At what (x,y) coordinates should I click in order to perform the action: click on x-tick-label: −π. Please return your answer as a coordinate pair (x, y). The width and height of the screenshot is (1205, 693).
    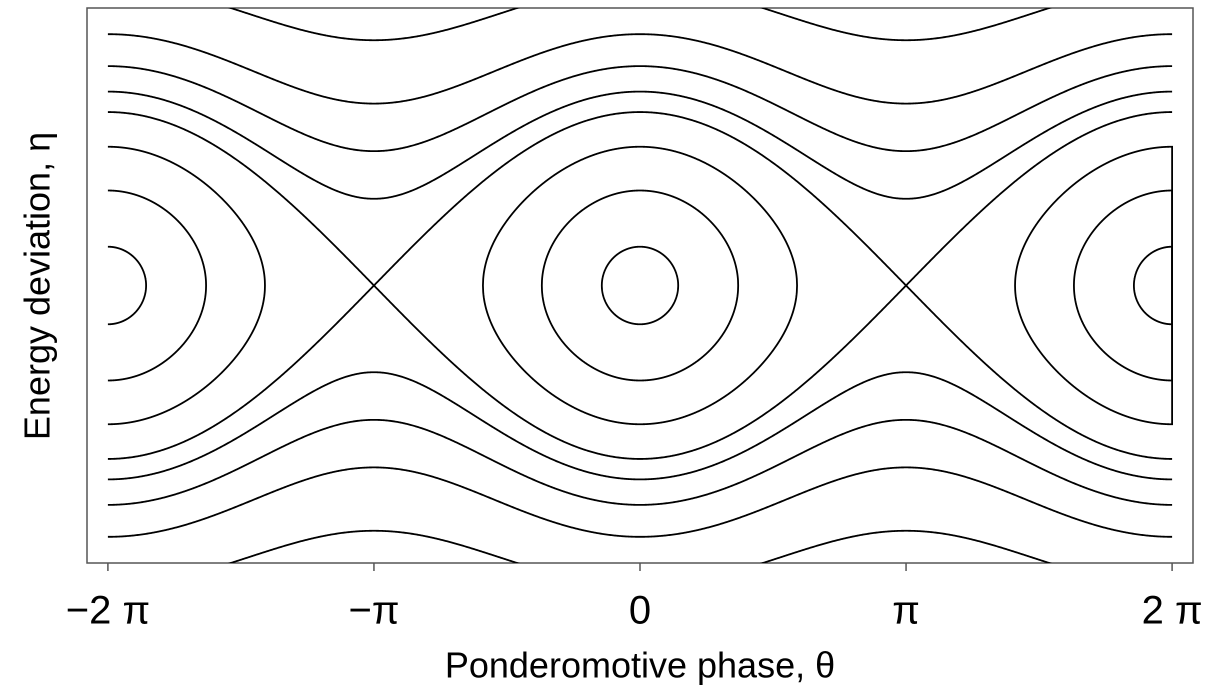
    Looking at the image, I should click on (373, 611).